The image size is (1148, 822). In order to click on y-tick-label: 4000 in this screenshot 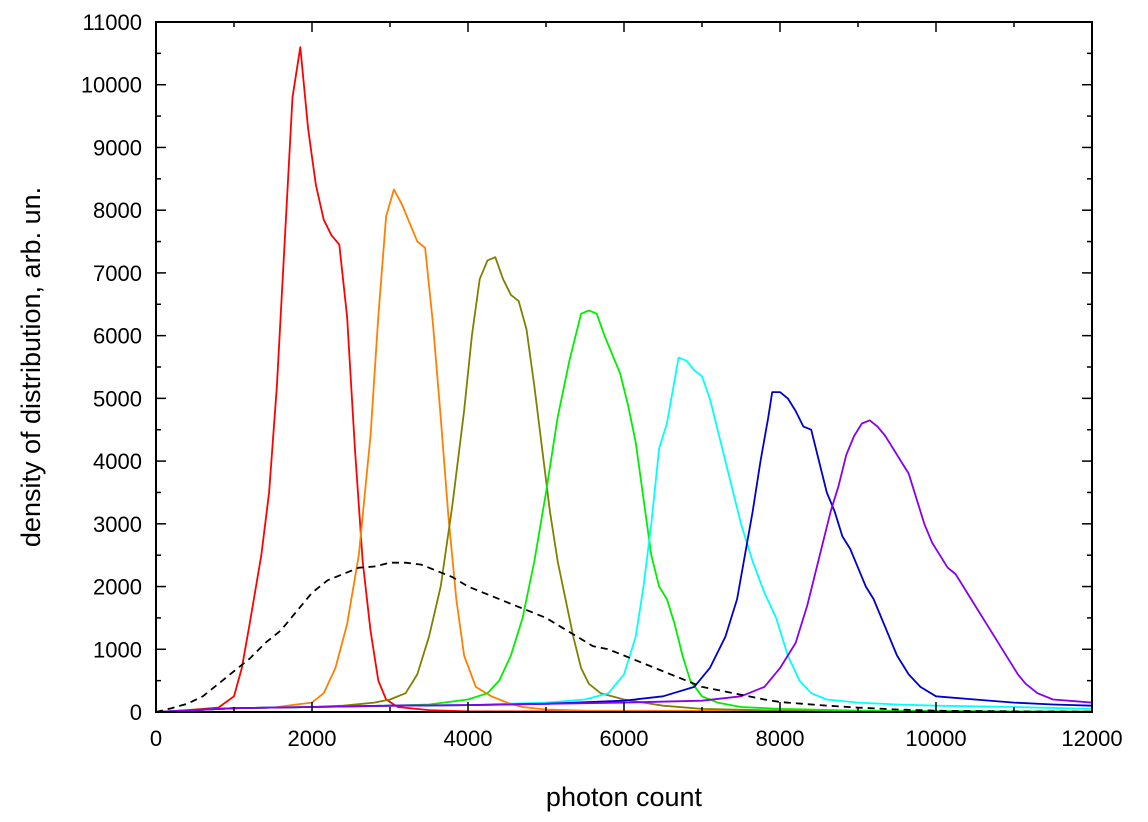, I will do `click(117, 461)`.